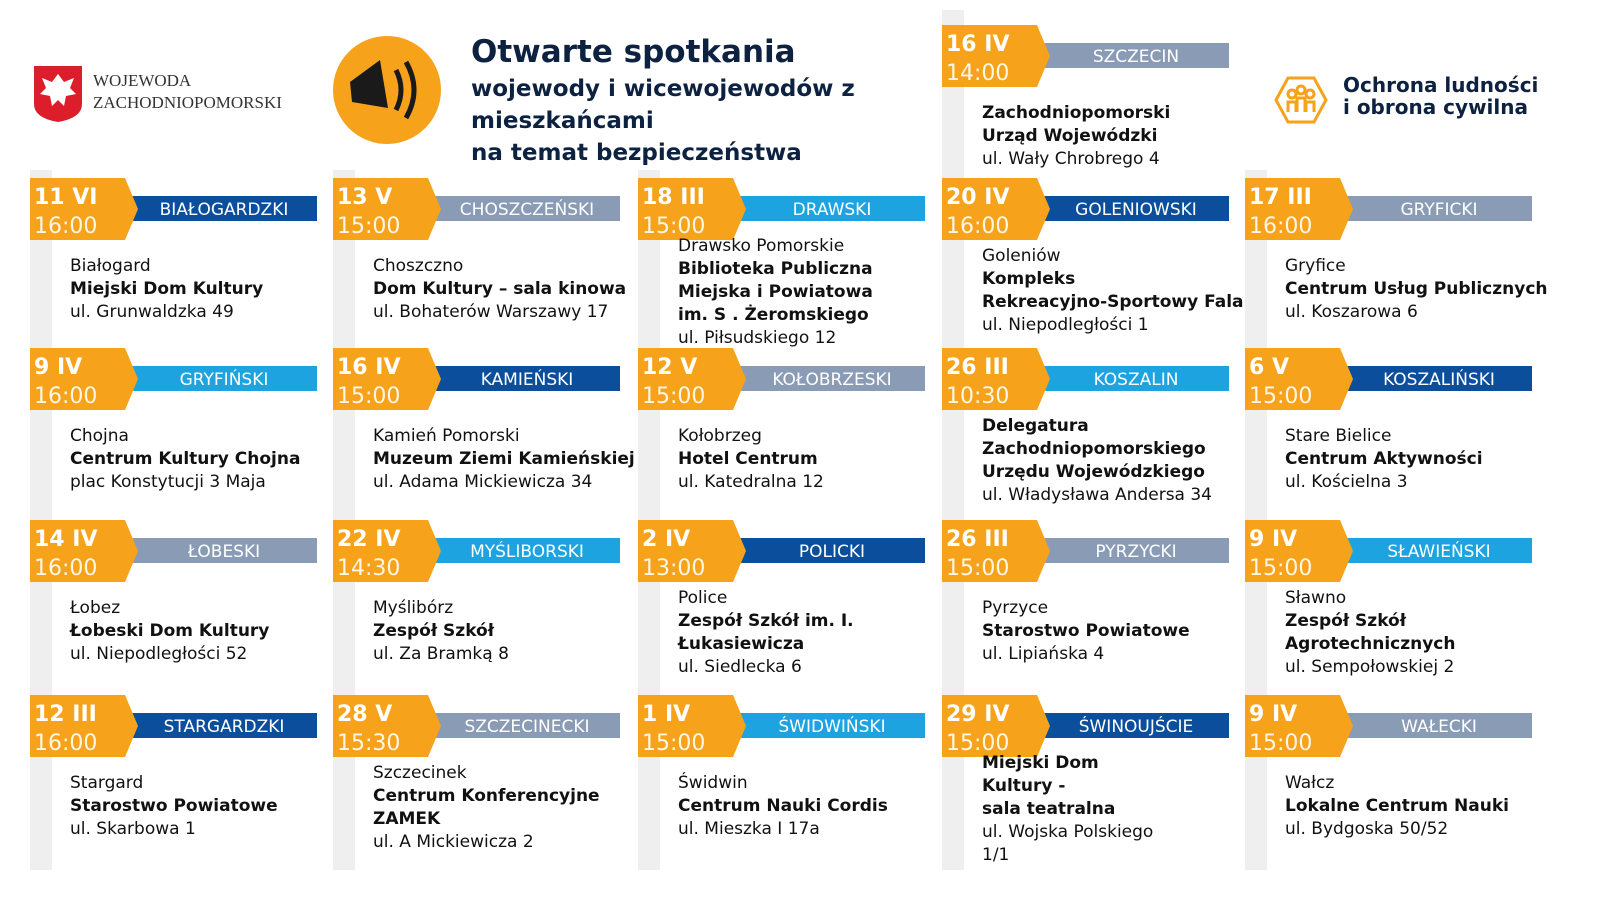 The width and height of the screenshot is (1600, 900). Describe the element at coordinates (368, 568) in the screenshot. I see `event-time: 14:30` at that location.